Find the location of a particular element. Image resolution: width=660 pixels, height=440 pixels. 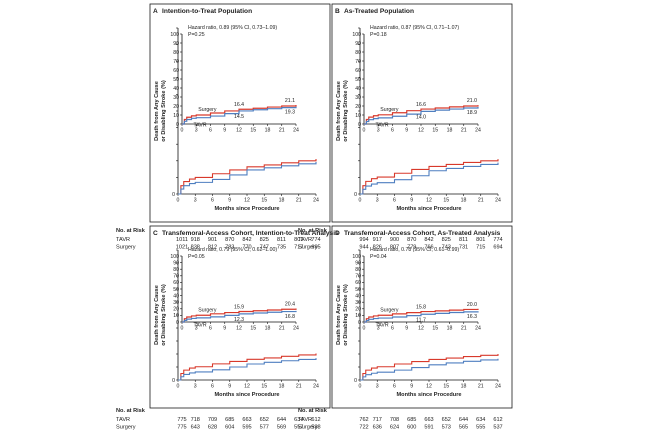

risk-value: 870 is located at coordinates (229, 240).